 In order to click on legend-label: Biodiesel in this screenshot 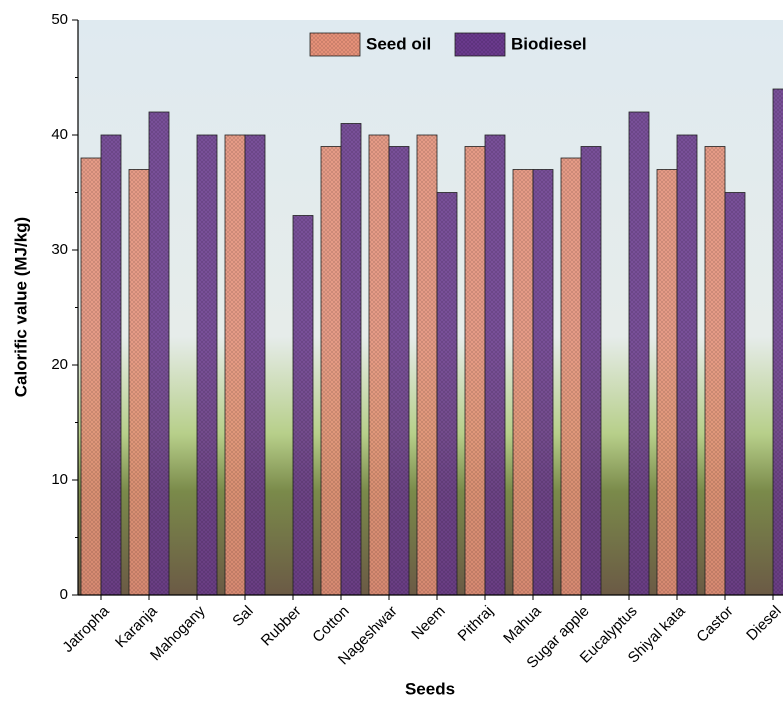, I will do `click(549, 43)`.